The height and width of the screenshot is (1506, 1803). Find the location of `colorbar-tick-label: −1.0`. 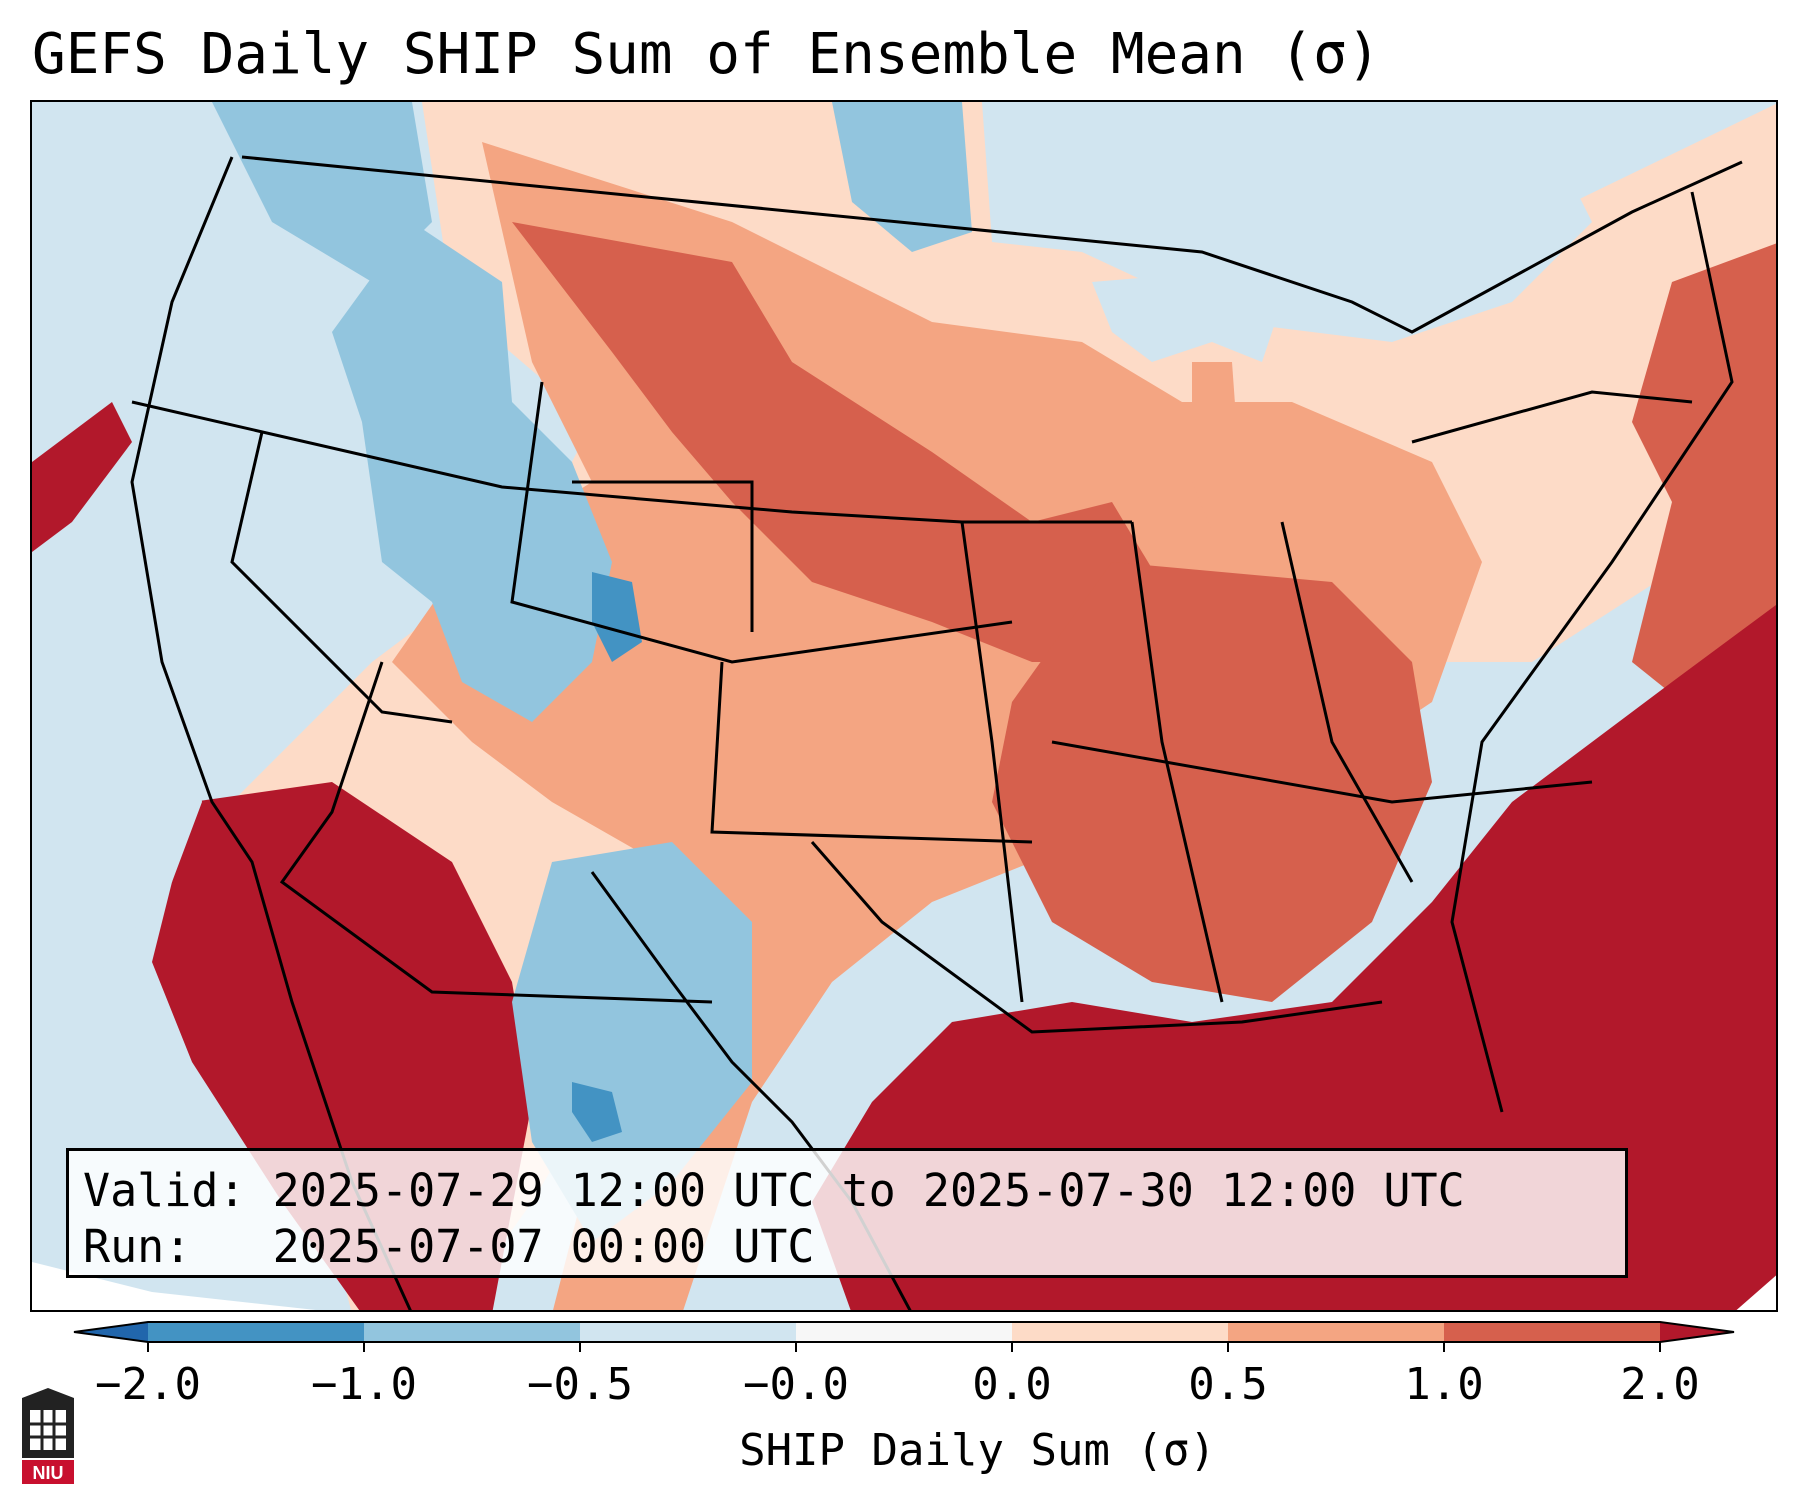

colorbar-tick-label: −1.0 is located at coordinates (364, 1384).